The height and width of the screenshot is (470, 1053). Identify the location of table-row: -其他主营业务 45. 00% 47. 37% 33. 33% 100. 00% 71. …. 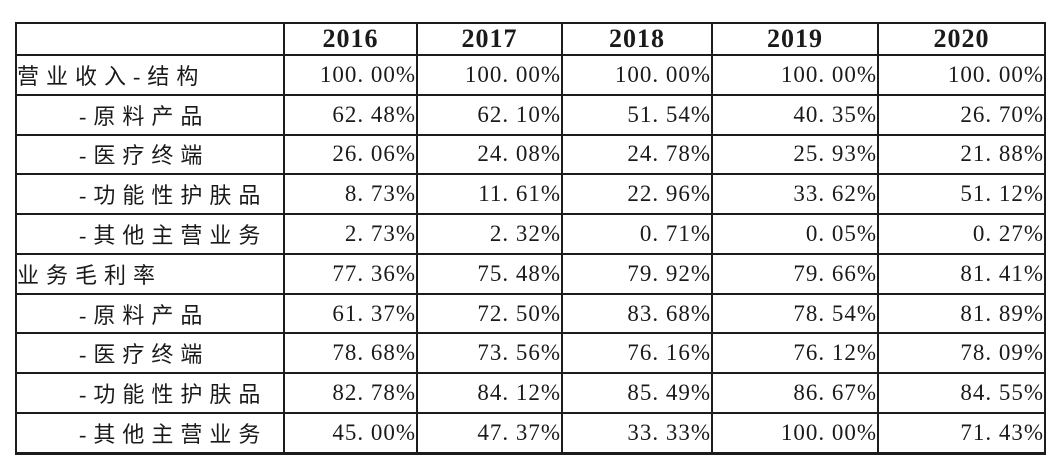
(530, 433).